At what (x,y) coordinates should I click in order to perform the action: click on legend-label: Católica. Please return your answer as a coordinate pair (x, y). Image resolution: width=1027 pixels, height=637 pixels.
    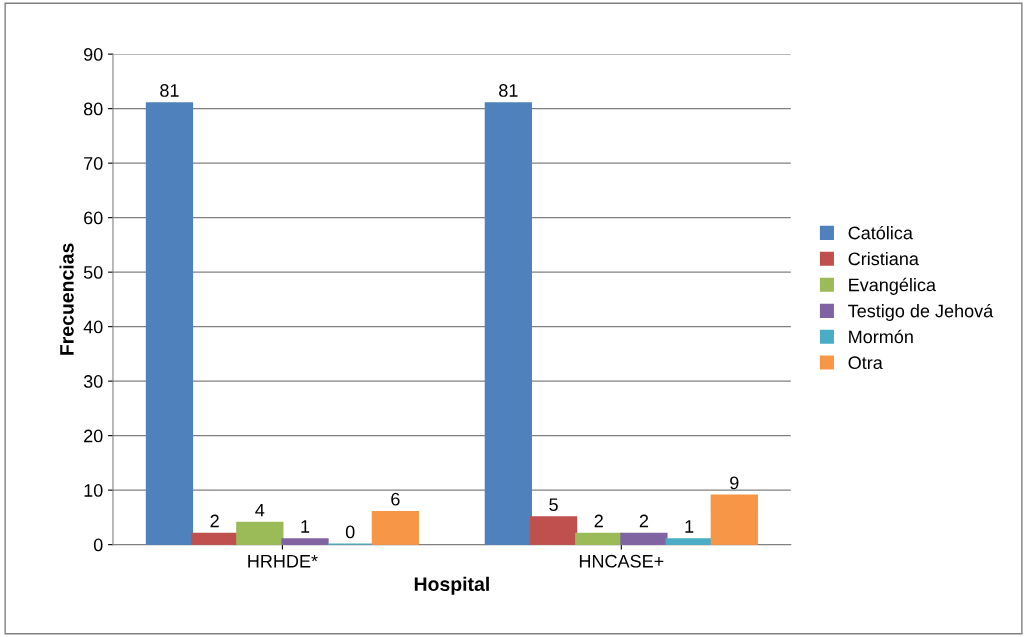
    Looking at the image, I should click on (880, 232).